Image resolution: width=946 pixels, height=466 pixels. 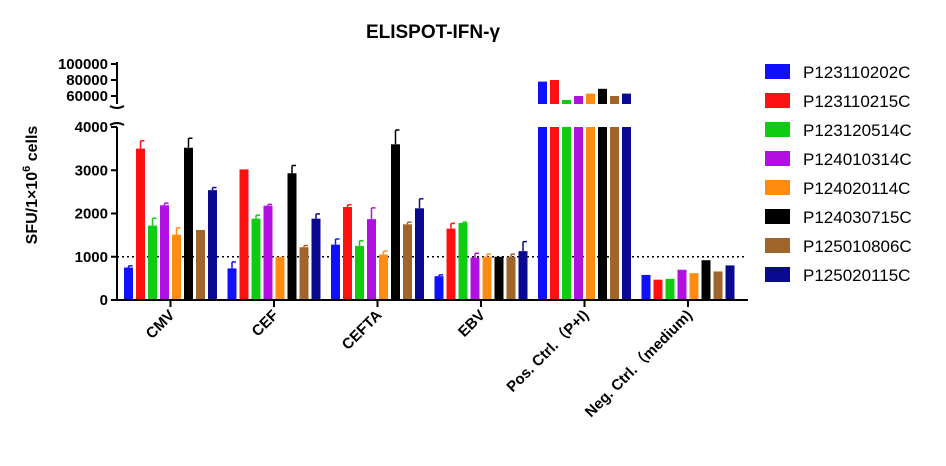 I want to click on x-category-label: Pos. Ctrl.（P+I), so click(x=548, y=351).